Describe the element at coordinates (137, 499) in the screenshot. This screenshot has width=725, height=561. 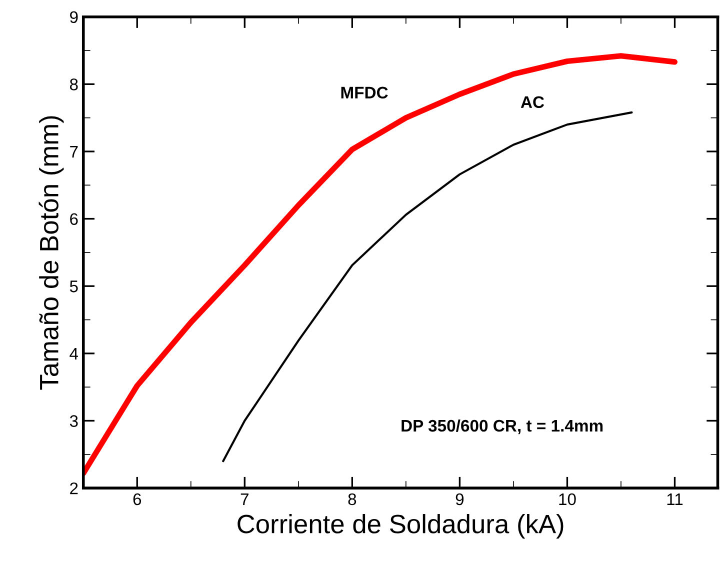
I see `x-tick-label: 6` at that location.